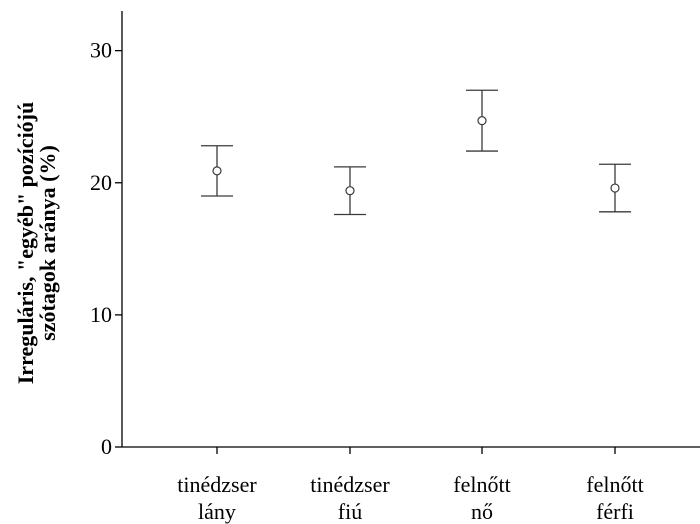 This screenshot has height=524, width=700. I want to click on x-category-label: lány, so click(217, 511).